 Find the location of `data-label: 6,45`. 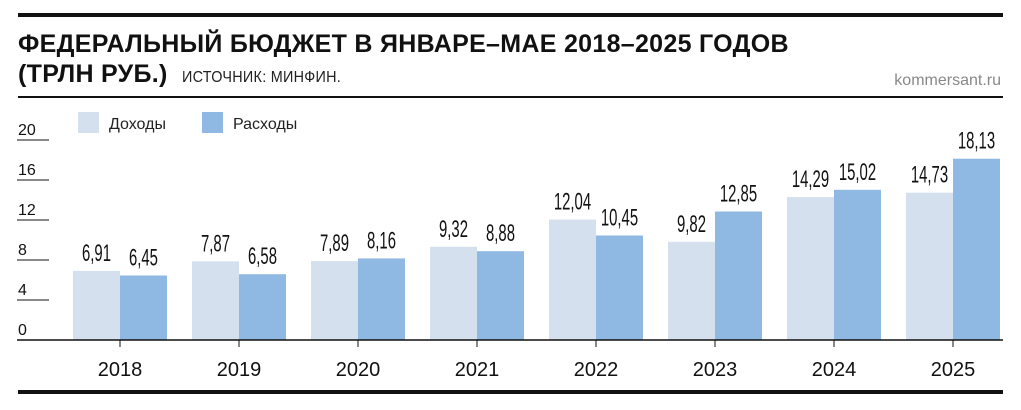

data-label: 6,45 is located at coordinates (143, 258).